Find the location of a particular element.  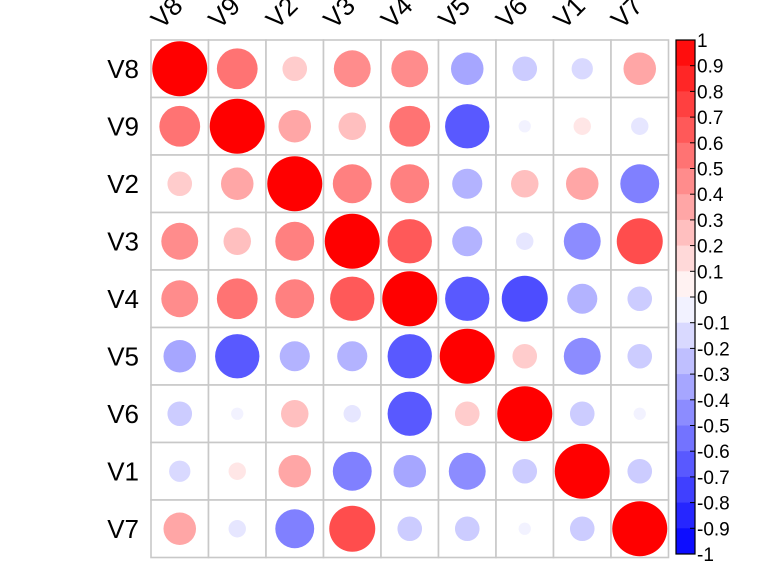

color-legend-label: 0.2 is located at coordinates (710, 247).